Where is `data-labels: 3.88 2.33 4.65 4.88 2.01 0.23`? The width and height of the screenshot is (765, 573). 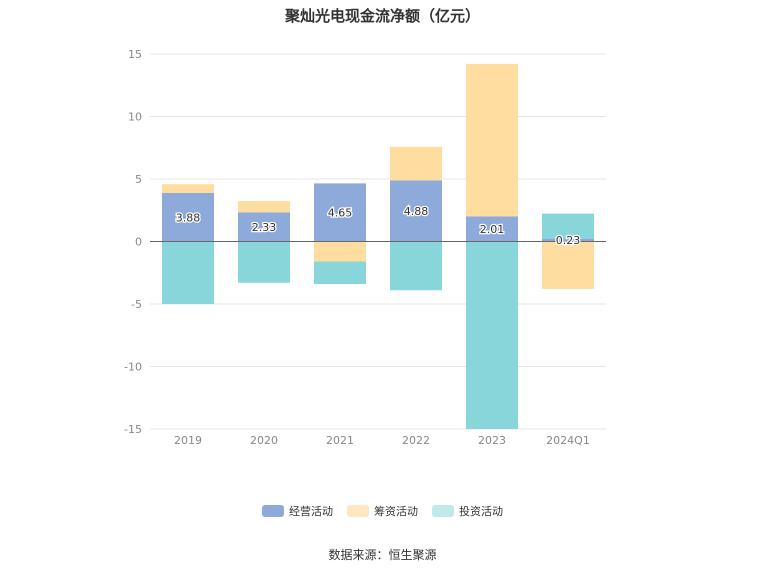 data-labels: 3.88 2.33 4.65 4.88 2.01 0.23 is located at coordinates (378, 226).